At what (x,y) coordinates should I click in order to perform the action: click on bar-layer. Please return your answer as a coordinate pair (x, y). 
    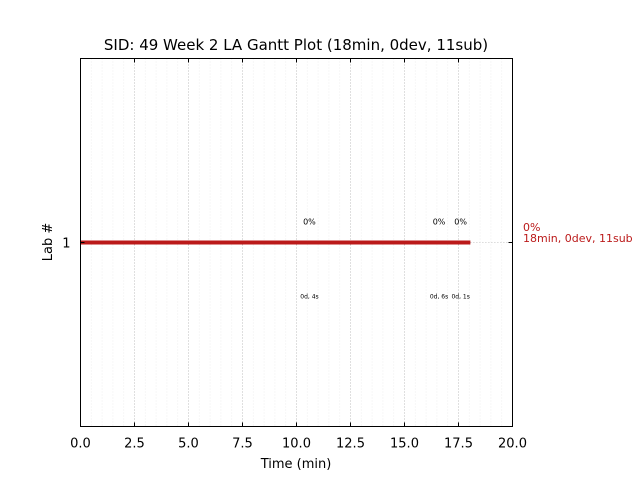
    Looking at the image, I should click on (296, 242).